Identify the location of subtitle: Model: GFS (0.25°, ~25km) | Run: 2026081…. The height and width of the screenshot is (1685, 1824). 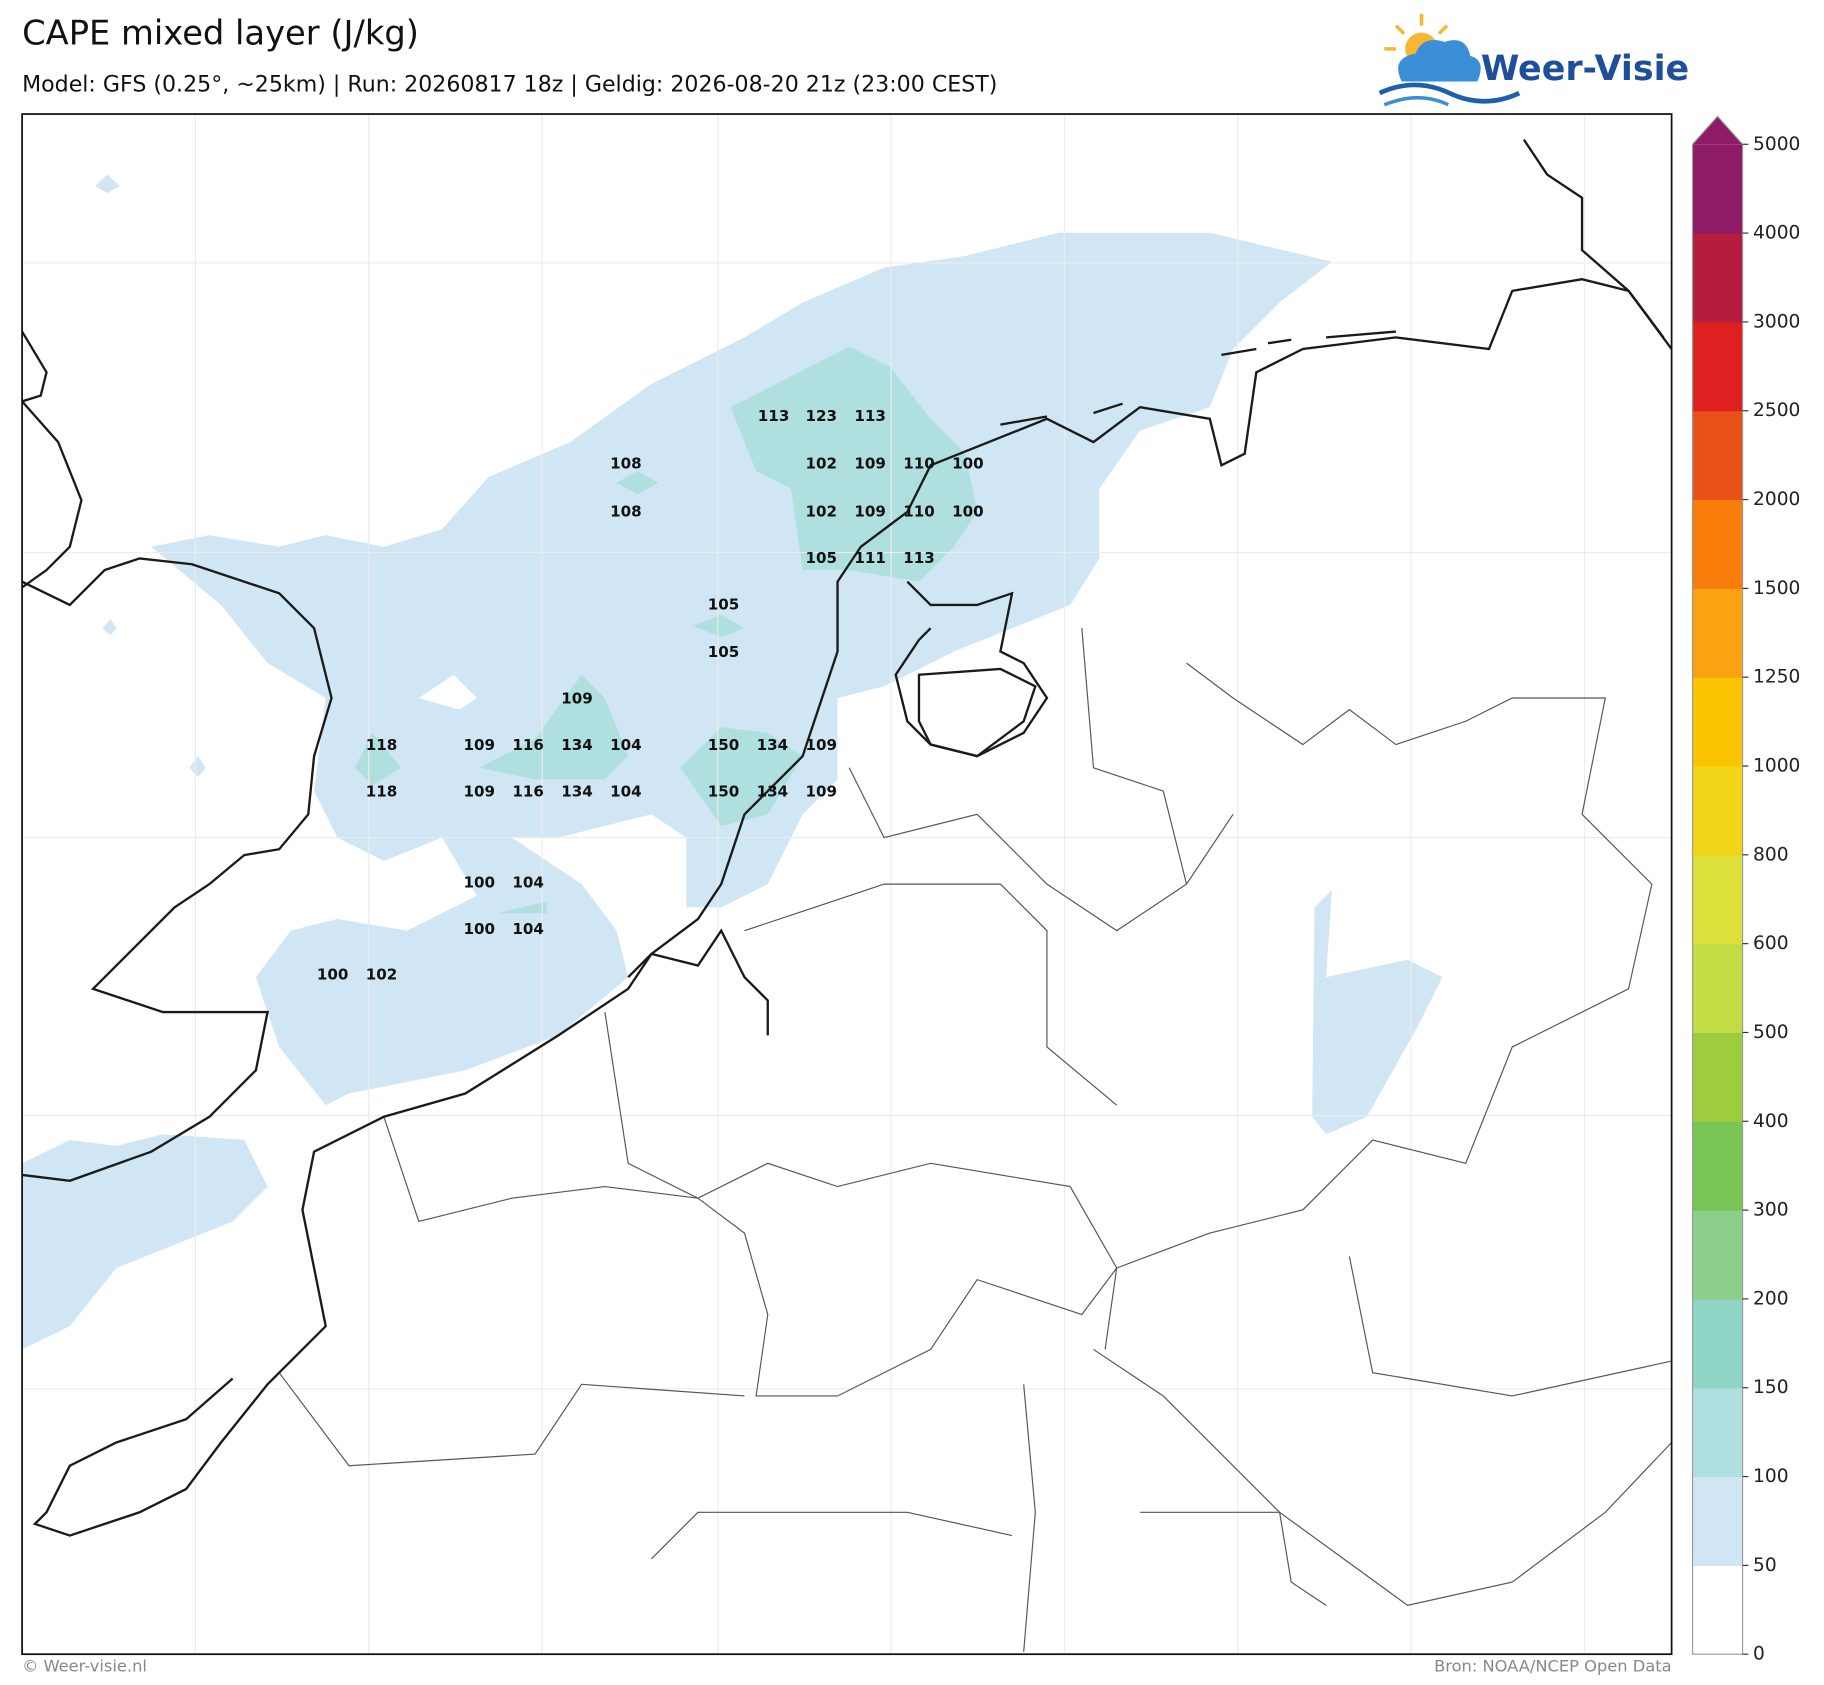
(509, 84).